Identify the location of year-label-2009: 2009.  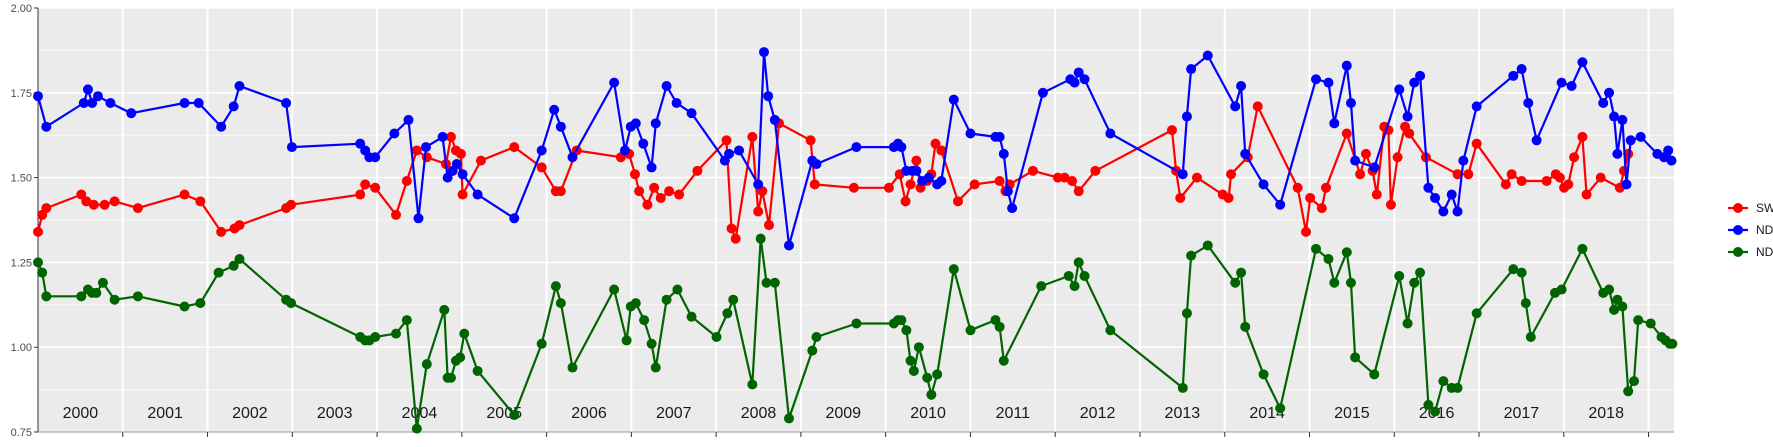
(843, 413).